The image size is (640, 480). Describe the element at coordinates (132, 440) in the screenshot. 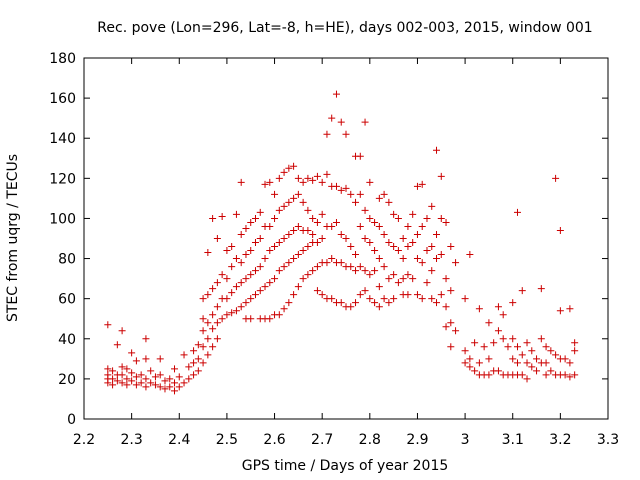

I see `x-tick-label: 2.3` at that location.